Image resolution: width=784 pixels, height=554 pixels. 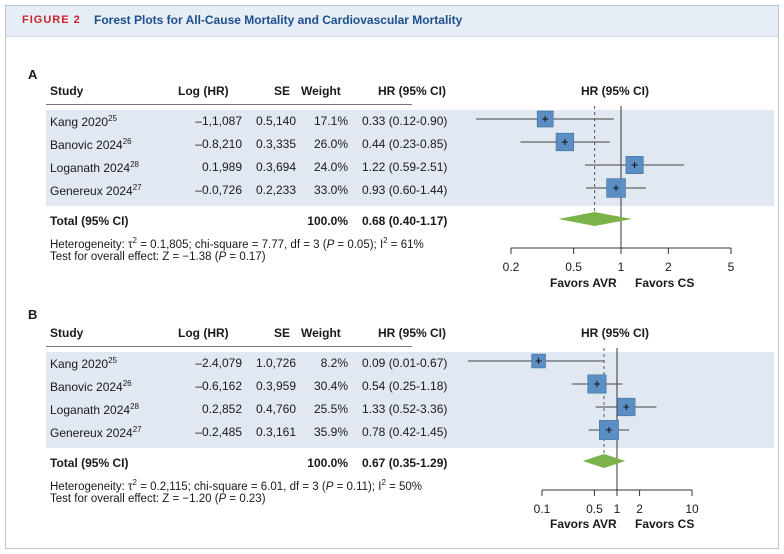 I want to click on se-value: 0.4,760, so click(x=275, y=409).